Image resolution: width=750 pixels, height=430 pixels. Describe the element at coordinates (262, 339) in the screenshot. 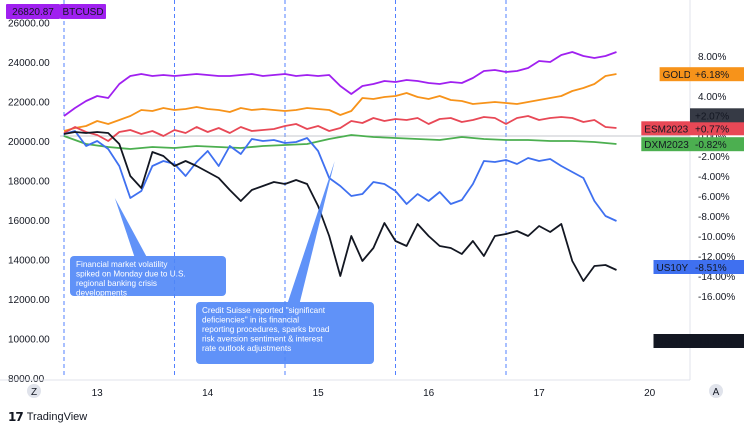

I see `annotation-text-line: risk aversion sentiment & interest` at that location.